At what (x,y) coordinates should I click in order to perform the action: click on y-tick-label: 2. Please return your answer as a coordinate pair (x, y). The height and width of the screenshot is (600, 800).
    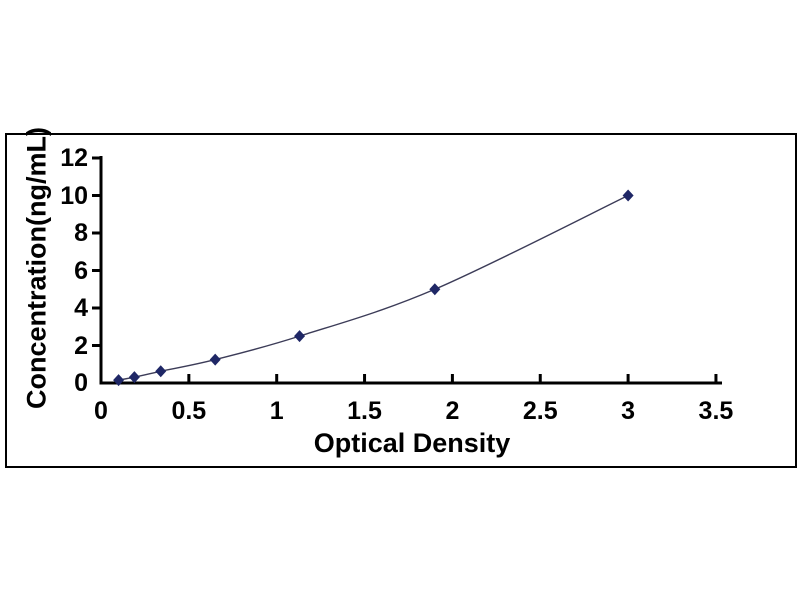
    Looking at the image, I should click on (81, 345).